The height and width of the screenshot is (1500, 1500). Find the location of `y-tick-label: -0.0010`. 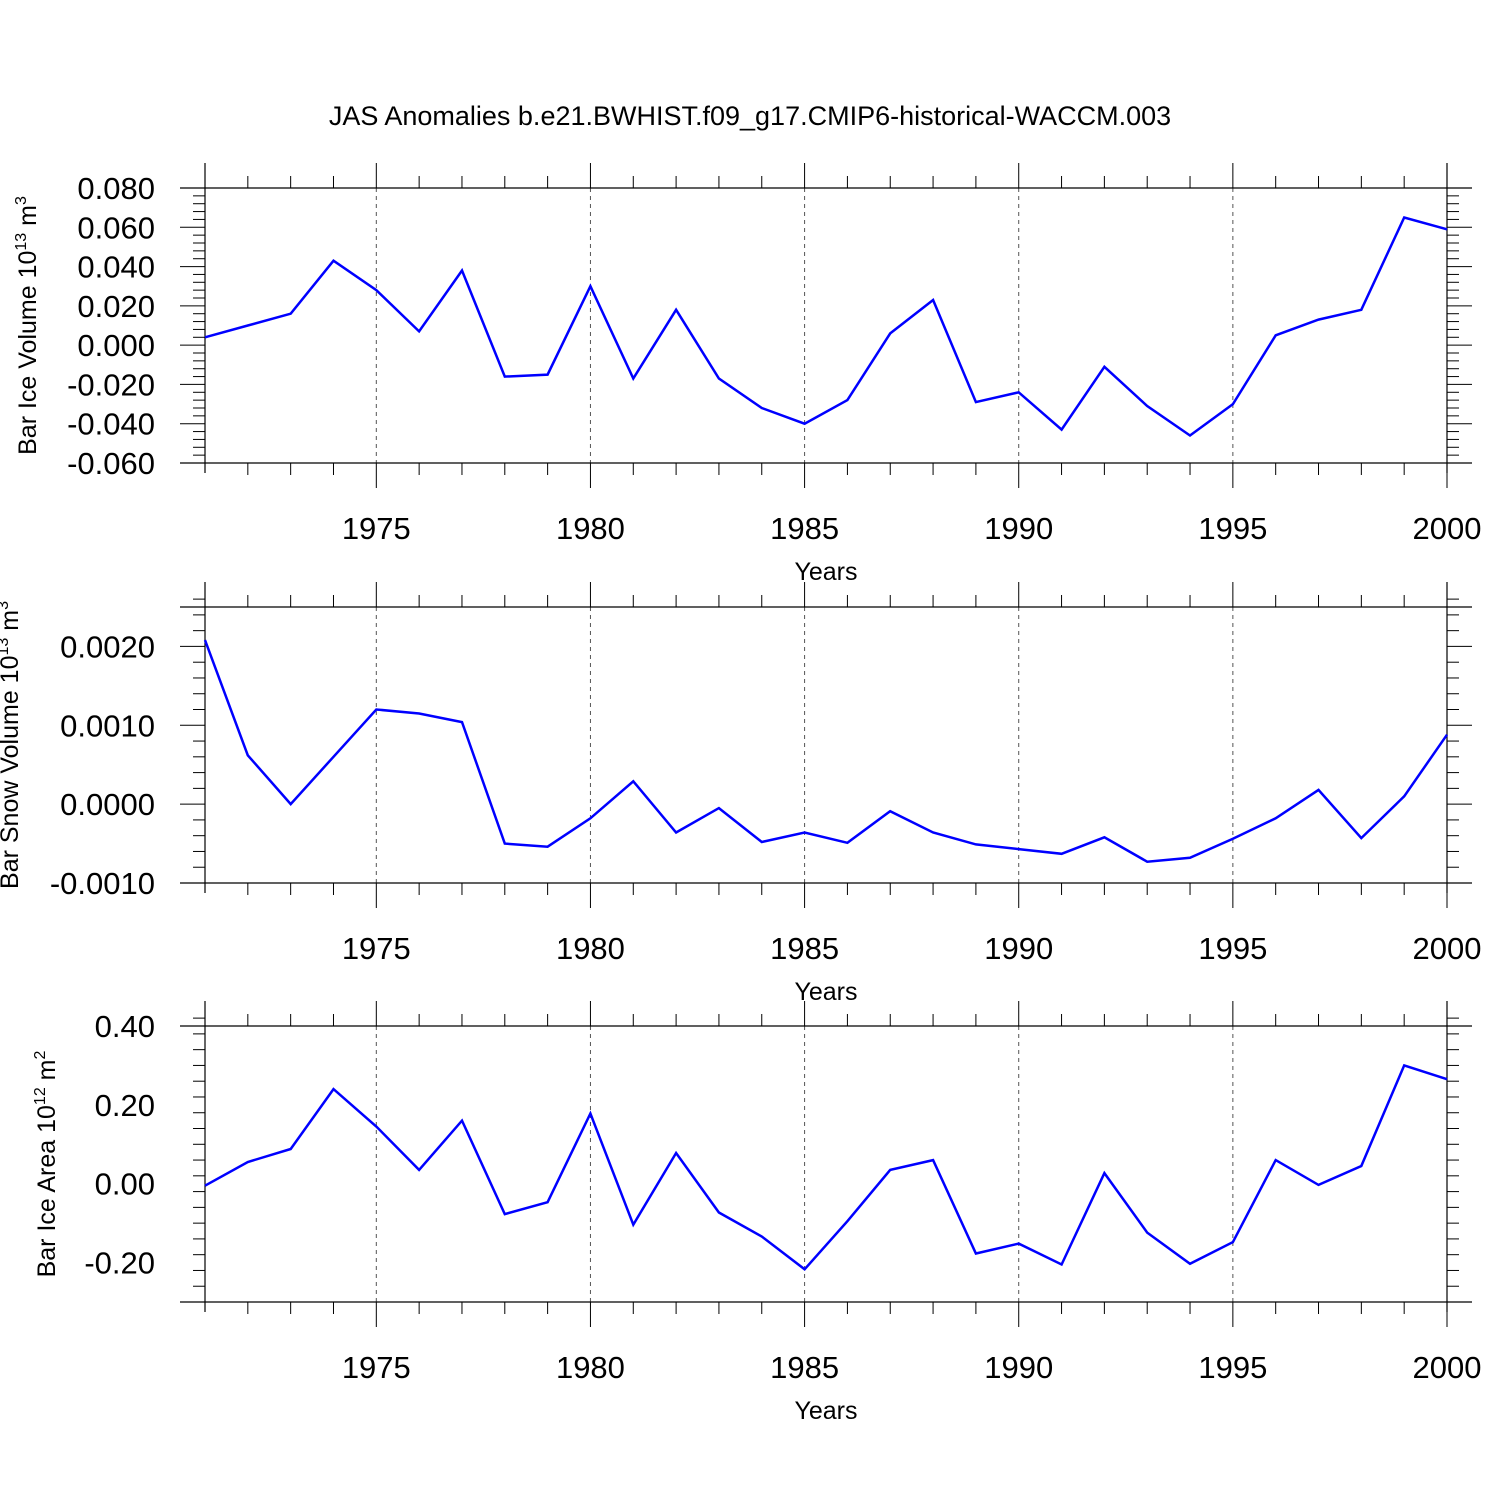

y-tick-label: -0.0010 is located at coordinates (102, 883).